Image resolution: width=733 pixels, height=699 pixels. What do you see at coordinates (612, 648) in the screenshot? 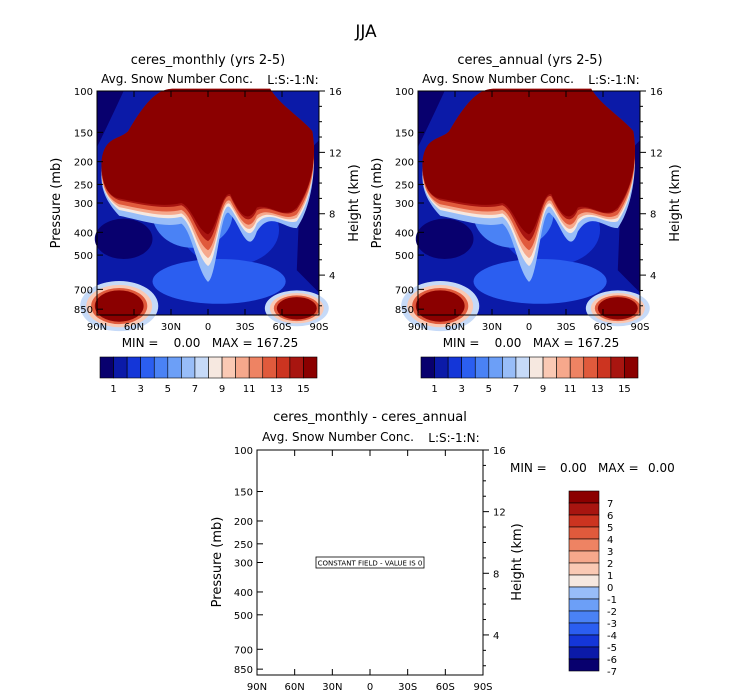
I see `colorbar-label: -5` at bounding box center [612, 648].